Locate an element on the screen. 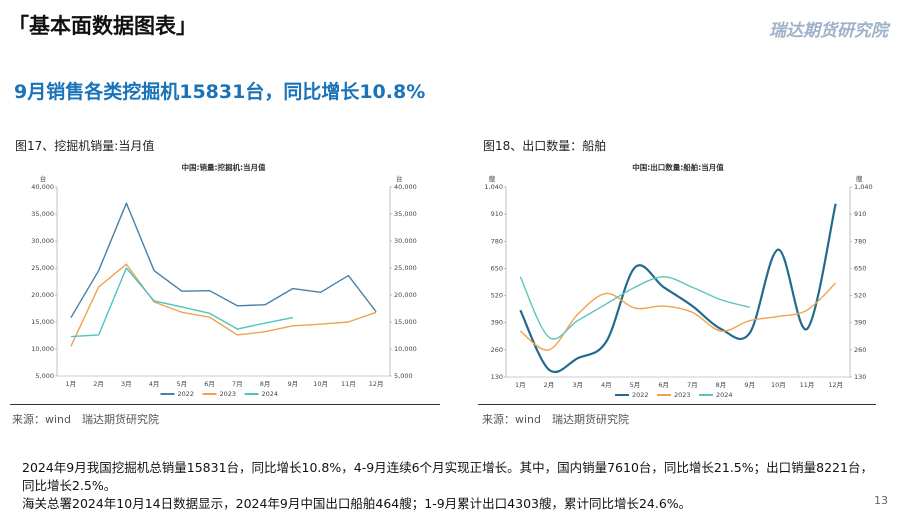 This screenshot has height=520, width=900. y-tick-label: 40,000 is located at coordinates (42, 187).